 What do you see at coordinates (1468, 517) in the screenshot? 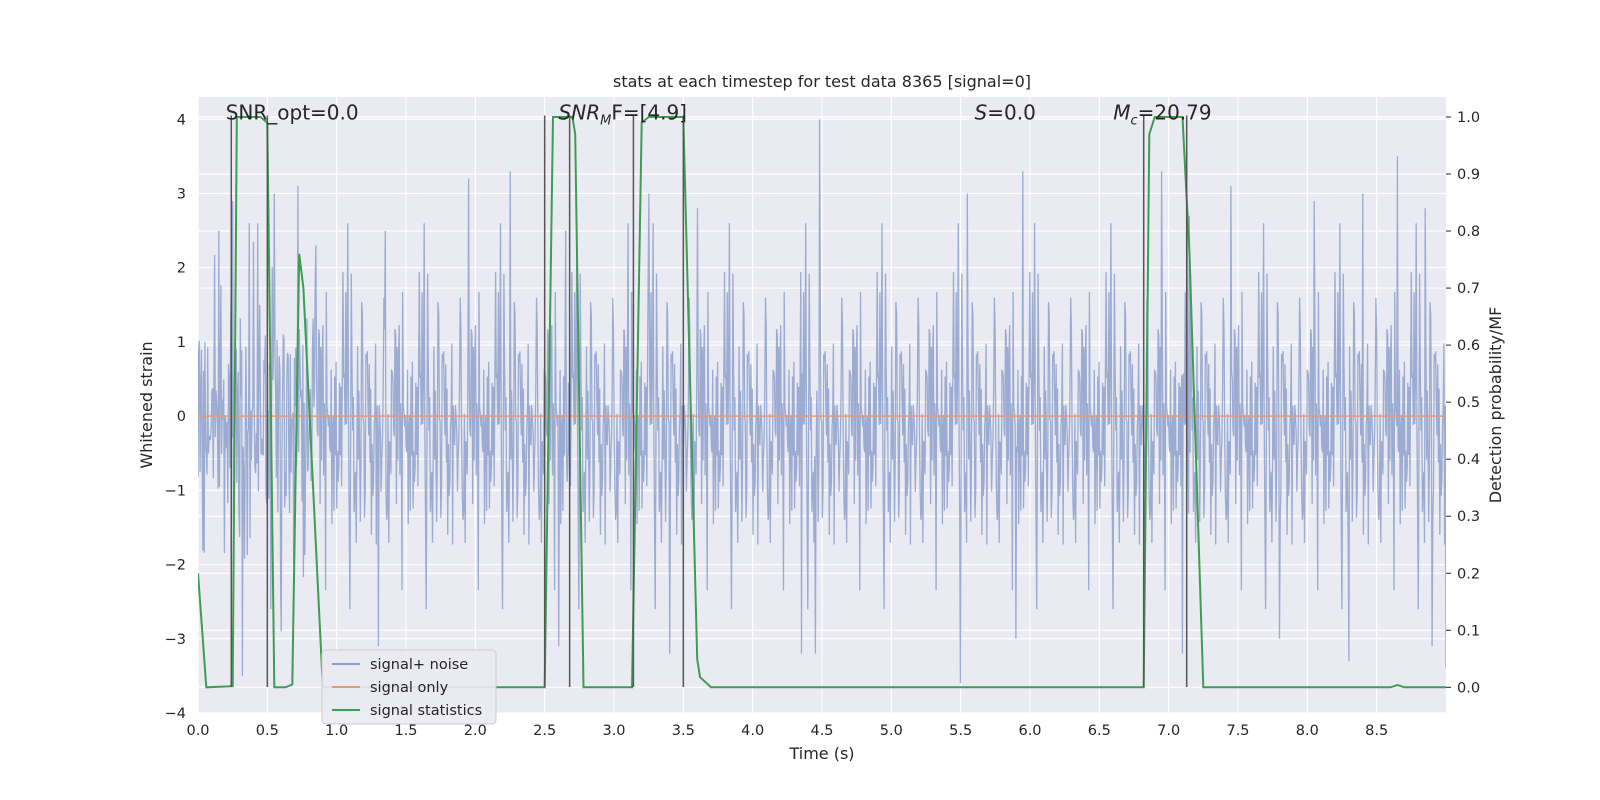
I see `y-tick-label-right: 0.3` at bounding box center [1468, 517].